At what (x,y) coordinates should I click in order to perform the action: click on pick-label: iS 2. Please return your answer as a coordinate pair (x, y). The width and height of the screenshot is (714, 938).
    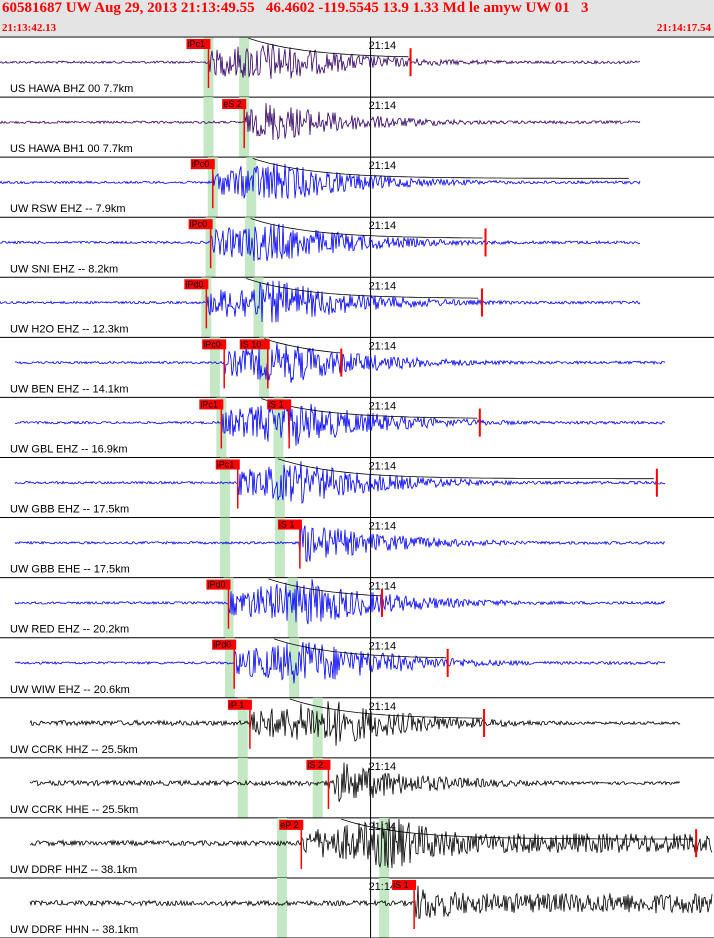
    Looking at the image, I should click on (315, 765).